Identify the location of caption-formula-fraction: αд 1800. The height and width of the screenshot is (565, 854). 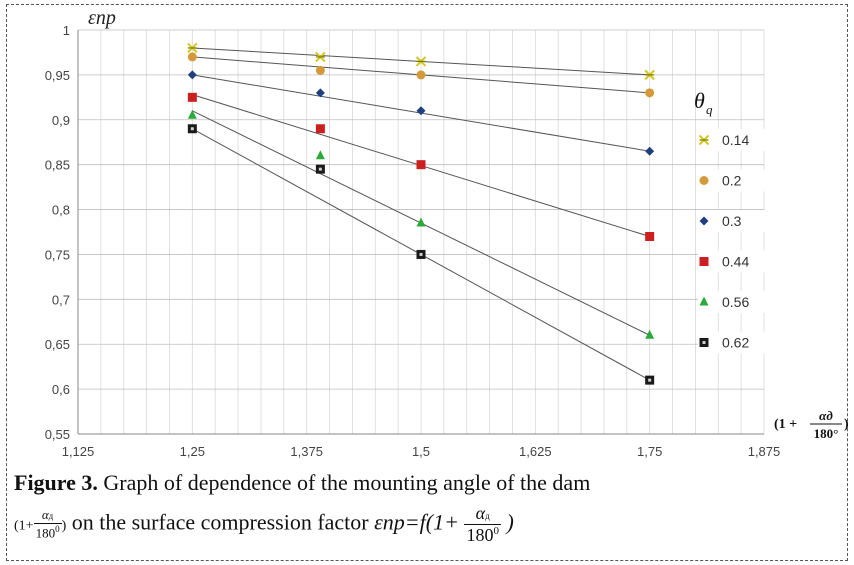
(482, 524).